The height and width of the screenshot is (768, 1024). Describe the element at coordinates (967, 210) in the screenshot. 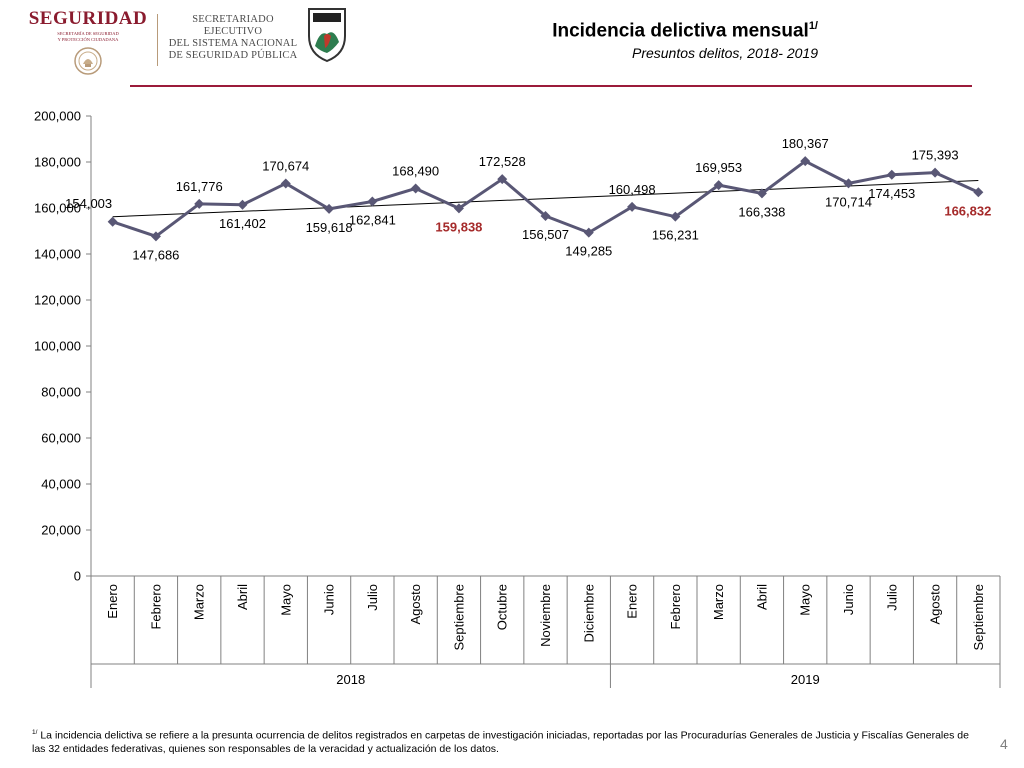

I see `data-label: 166,832` at that location.